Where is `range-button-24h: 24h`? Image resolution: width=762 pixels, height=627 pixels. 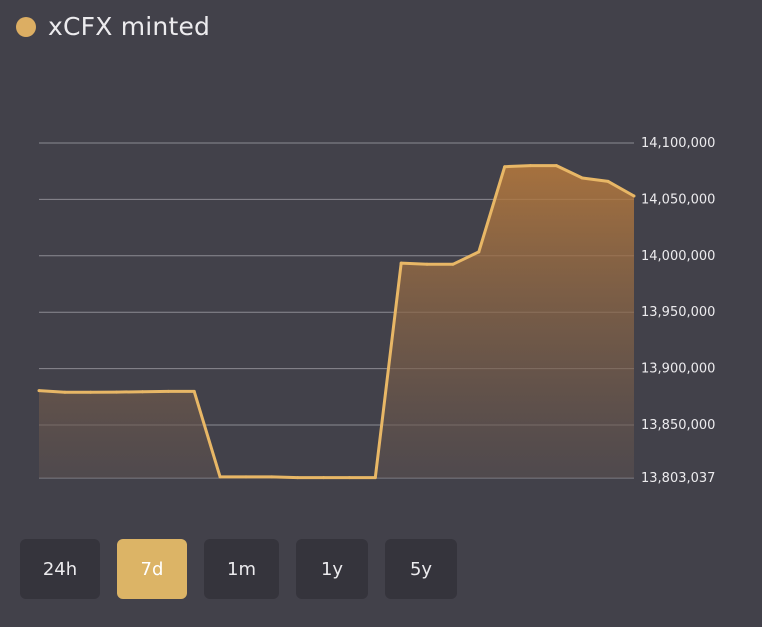 range-button-24h: 24h is located at coordinates (60, 569).